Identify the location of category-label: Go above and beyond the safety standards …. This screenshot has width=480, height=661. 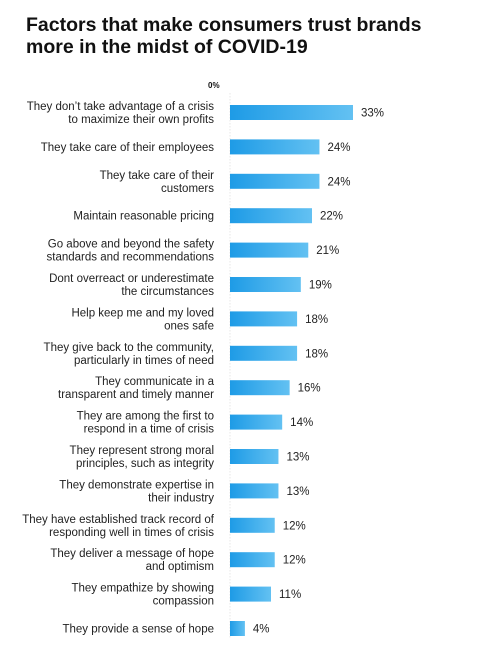
(131, 251).